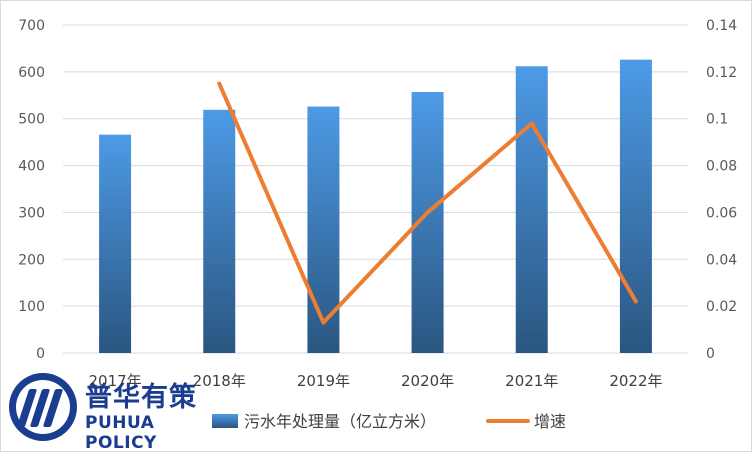 The width and height of the screenshot is (752, 457). I want to click on puhua-policy-logo: 普华有策 PUHUA POLICY, so click(107, 411).